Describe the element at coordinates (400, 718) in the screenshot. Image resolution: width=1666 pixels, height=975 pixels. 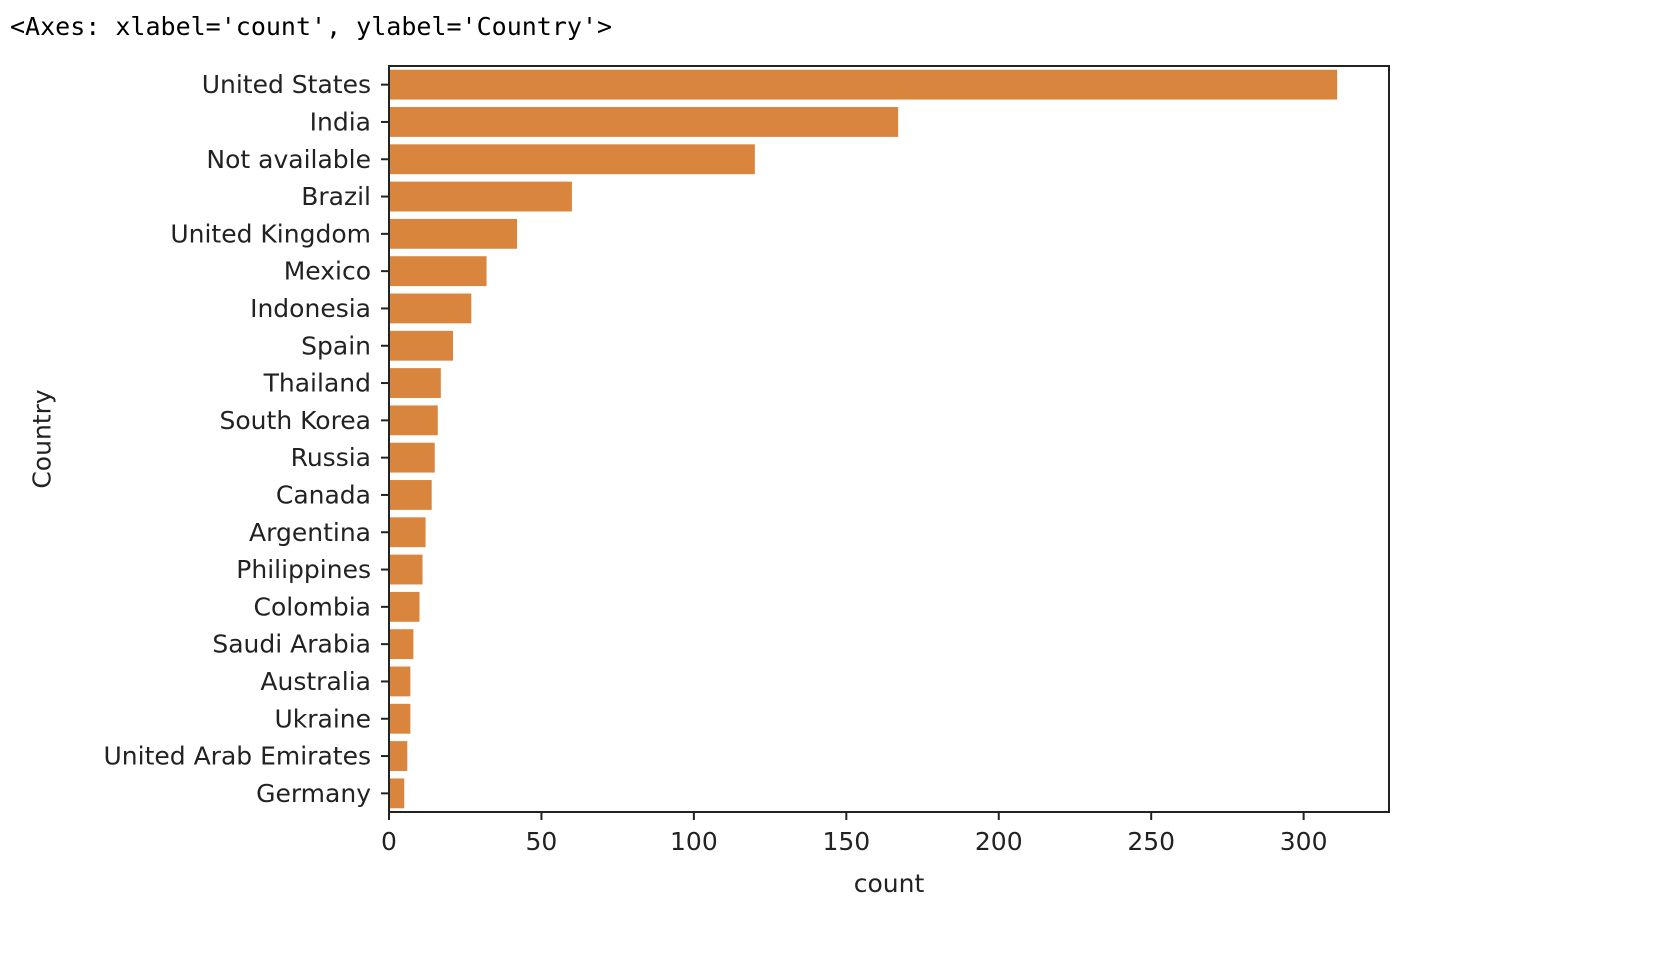
I see `bar-ukraine` at that location.